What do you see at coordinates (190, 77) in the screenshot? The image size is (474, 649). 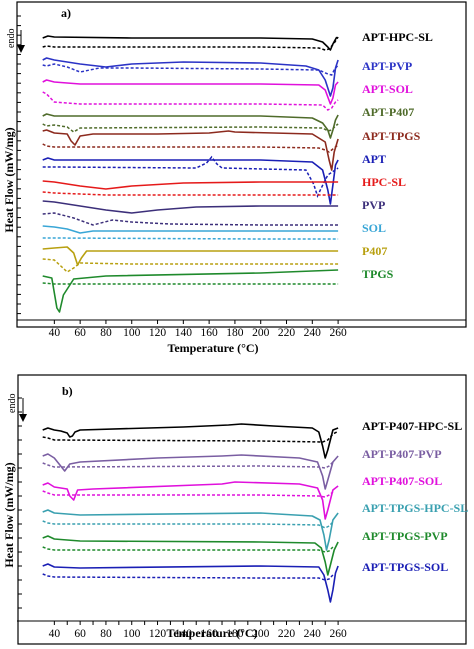 I see `curve-apt-pvp-solid` at bounding box center [190, 77].